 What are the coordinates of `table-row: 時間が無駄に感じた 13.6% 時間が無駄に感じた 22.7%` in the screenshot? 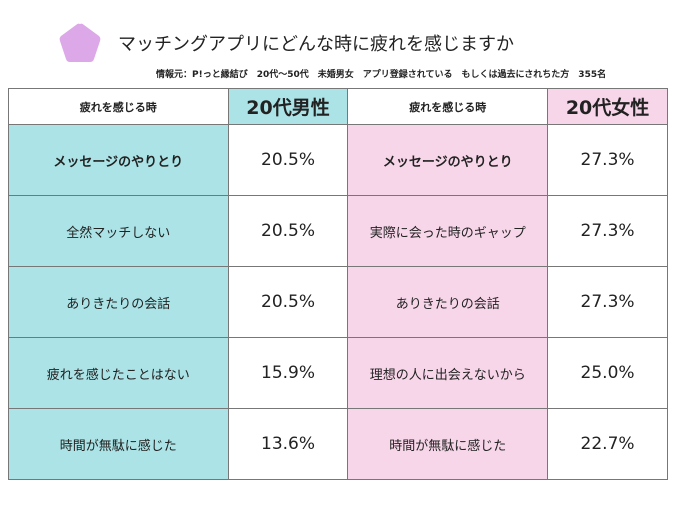 It's located at (338, 444).